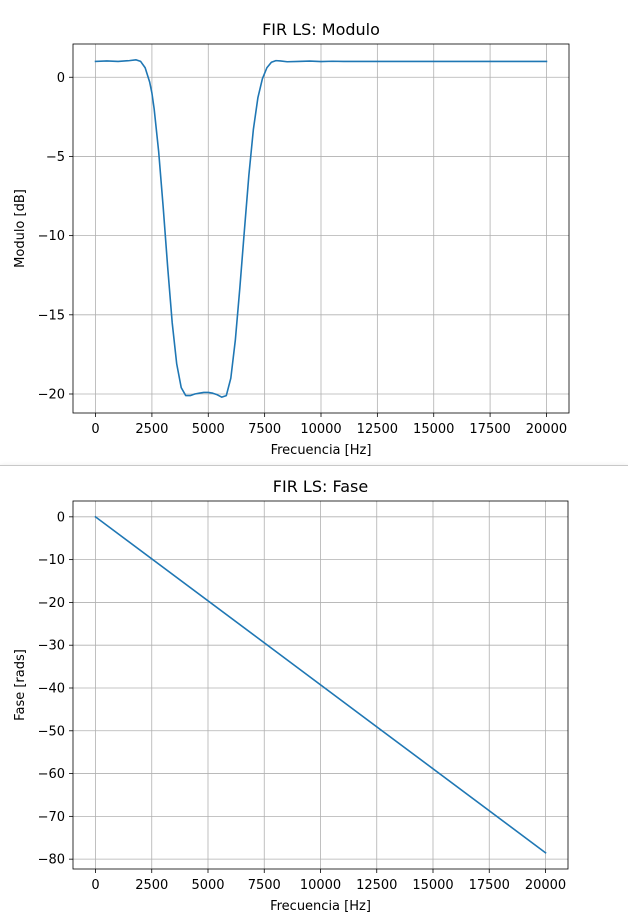  Describe the element at coordinates (377, 429) in the screenshot. I see `modulo-x-tick-label: 12500` at that location.